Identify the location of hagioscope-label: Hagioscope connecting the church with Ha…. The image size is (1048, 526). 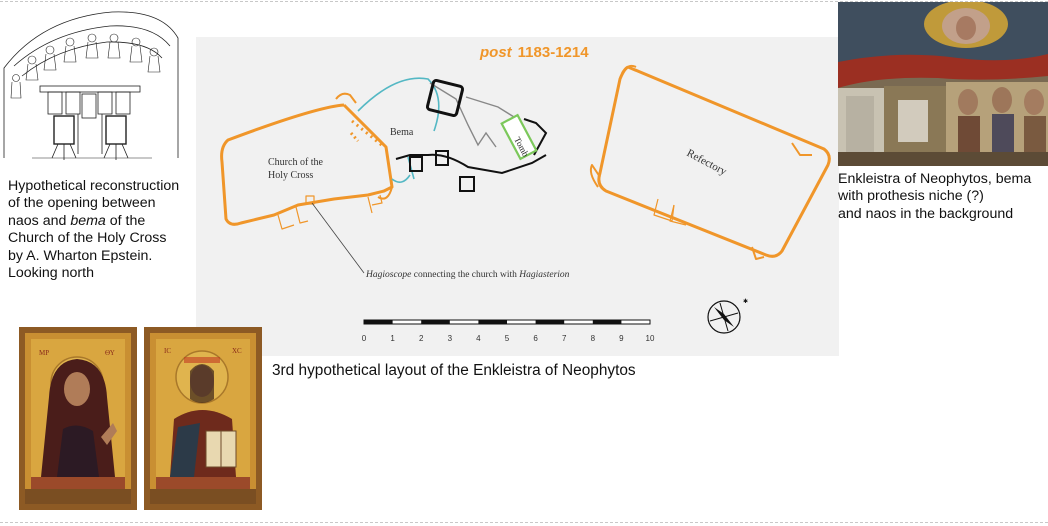
(467, 275).